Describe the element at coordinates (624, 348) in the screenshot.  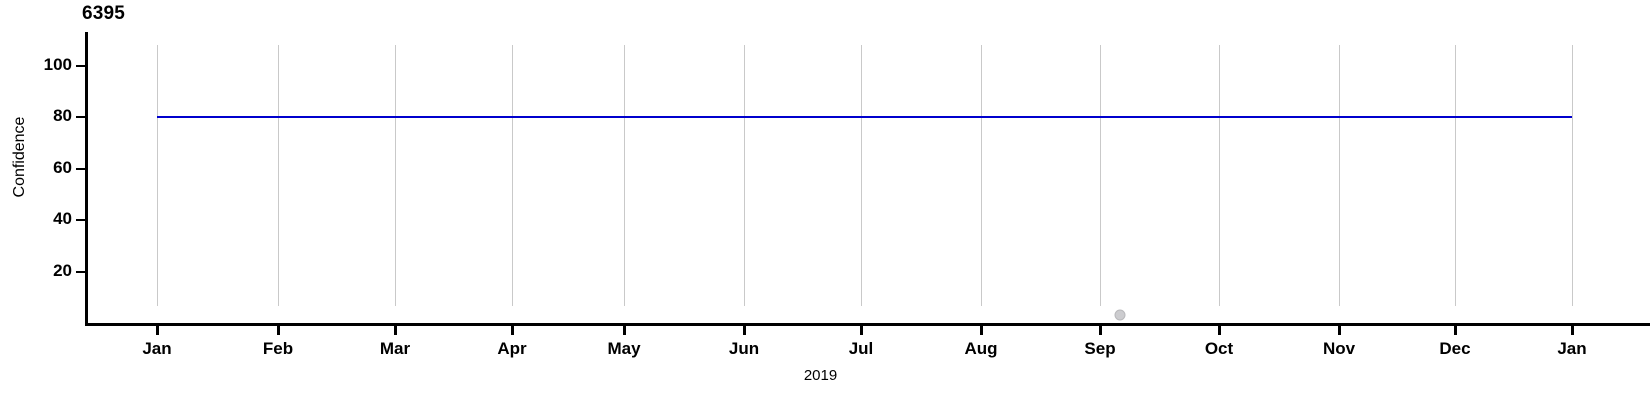
I see `x-axis-tick-label: May` at that location.